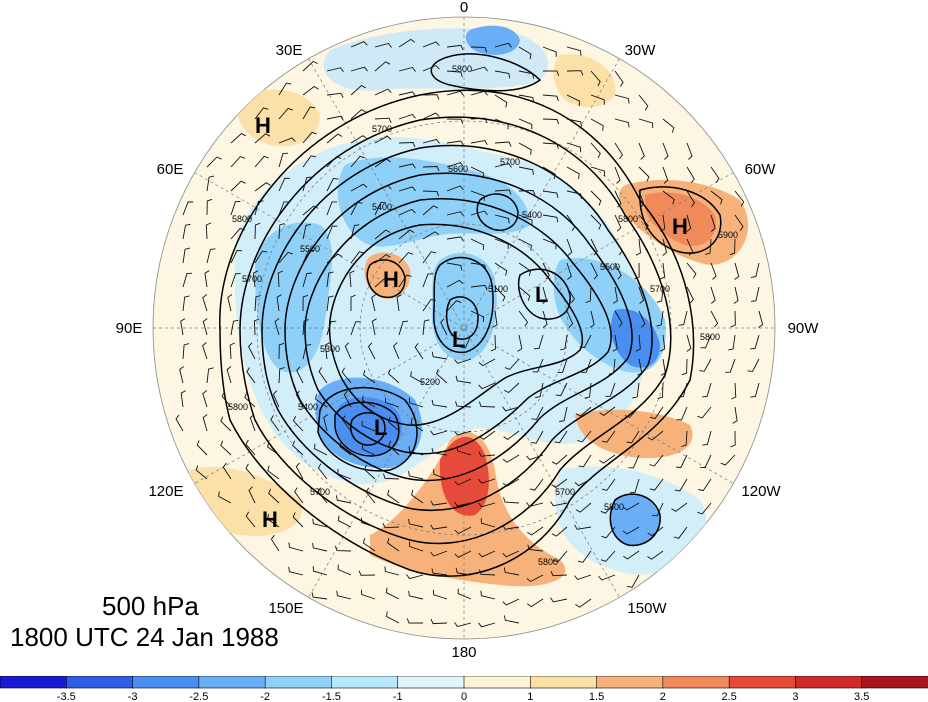  I want to click on colorbar-tick-label: 3.5, so click(861, 696).